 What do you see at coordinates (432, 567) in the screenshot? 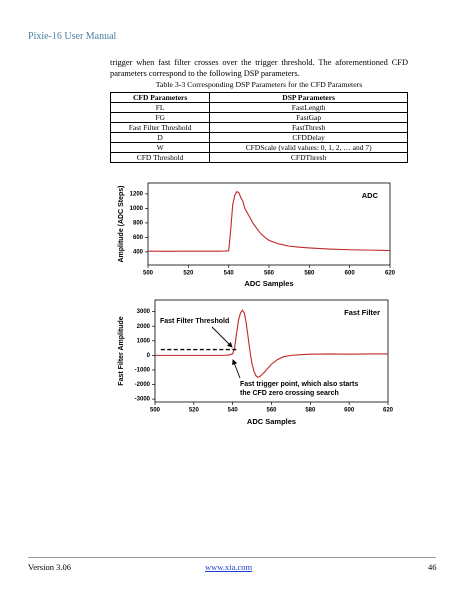
I see `page-number: 46` at bounding box center [432, 567].